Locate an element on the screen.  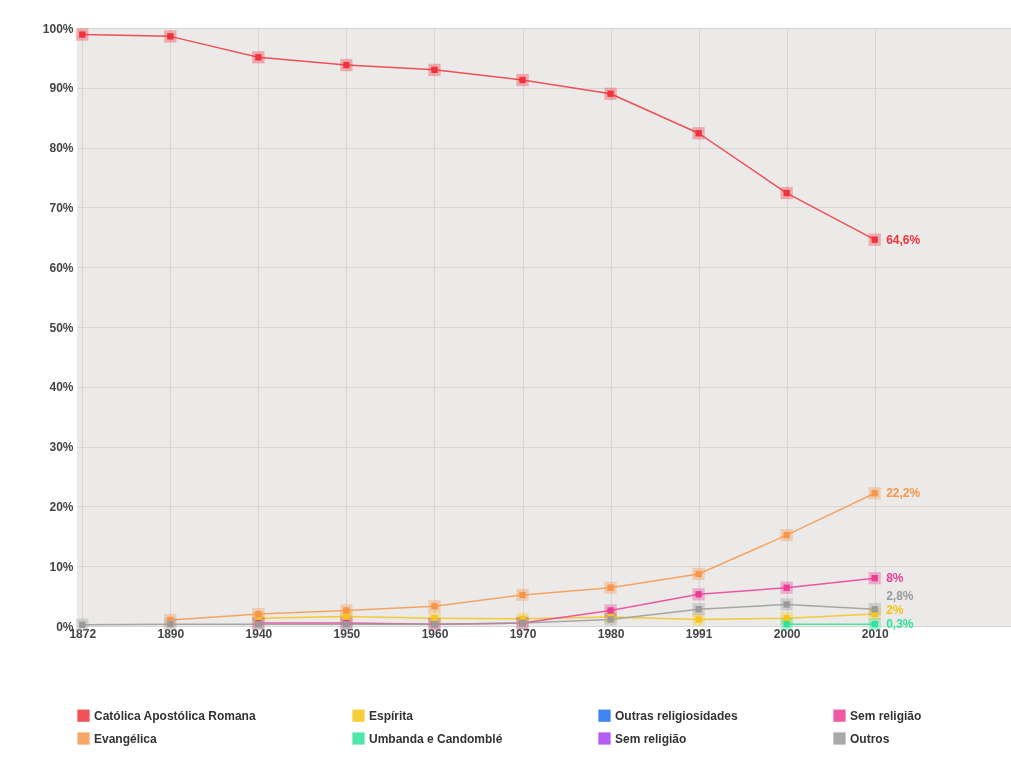
x-tick-label: 1890 is located at coordinates (171, 633).